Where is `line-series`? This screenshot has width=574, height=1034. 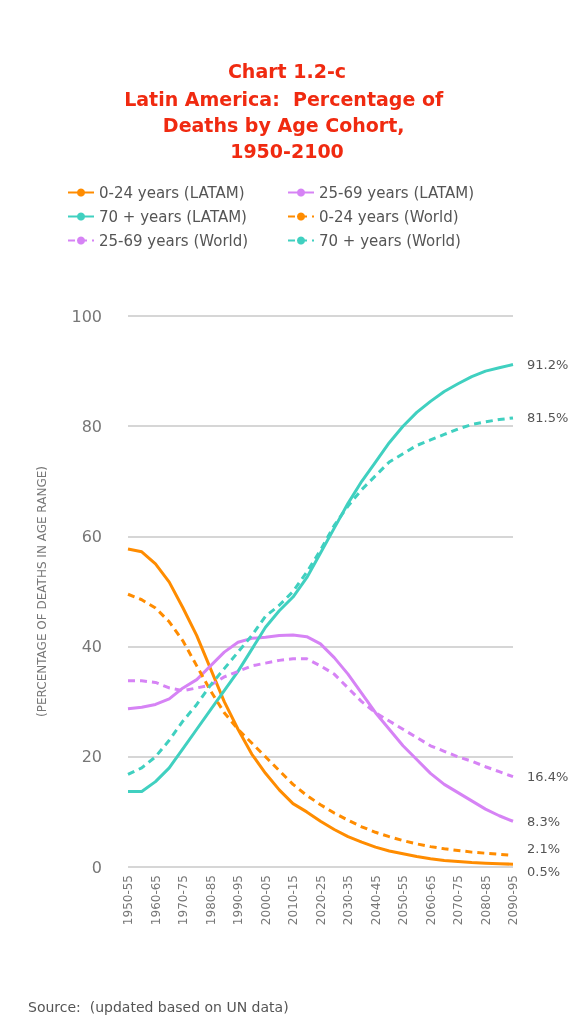 line-series is located at coordinates (320, 728).